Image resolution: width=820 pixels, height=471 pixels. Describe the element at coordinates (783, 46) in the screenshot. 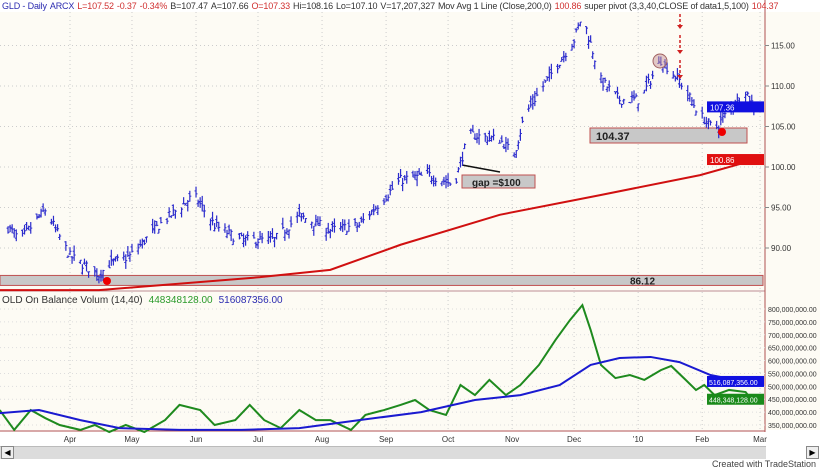

I see `price-tick-label: 115.00` at that location.